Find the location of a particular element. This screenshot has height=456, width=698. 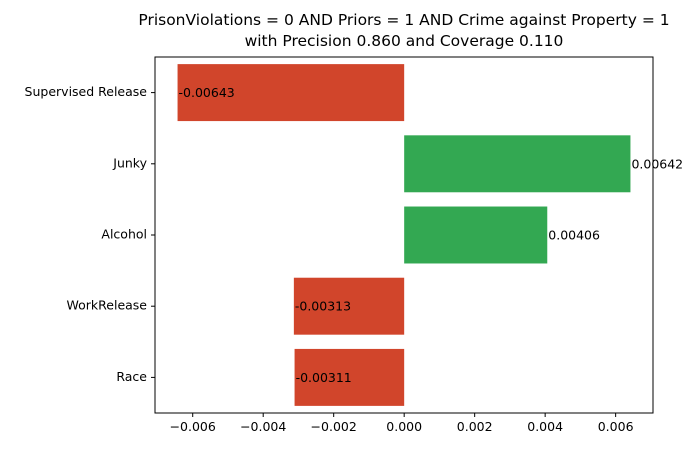

x-tick-label-4: 0.002 is located at coordinates (475, 426).